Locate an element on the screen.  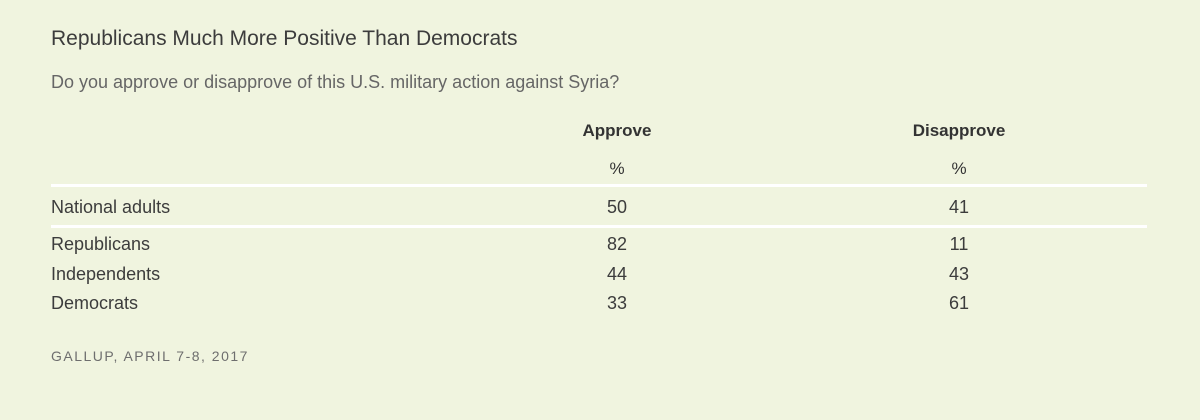
row-label: Independents is located at coordinates (106, 274).